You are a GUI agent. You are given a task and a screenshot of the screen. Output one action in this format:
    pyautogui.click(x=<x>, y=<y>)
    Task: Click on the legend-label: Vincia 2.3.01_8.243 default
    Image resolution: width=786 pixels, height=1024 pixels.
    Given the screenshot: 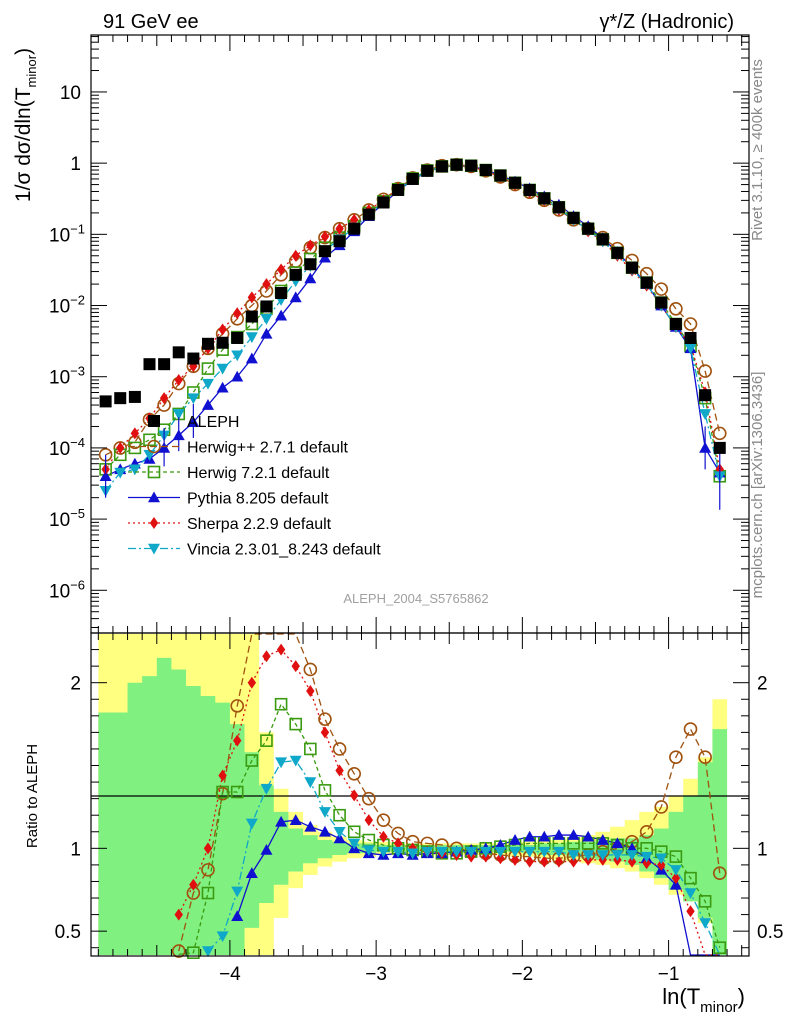 What is the action you would take?
    pyautogui.click(x=284, y=550)
    